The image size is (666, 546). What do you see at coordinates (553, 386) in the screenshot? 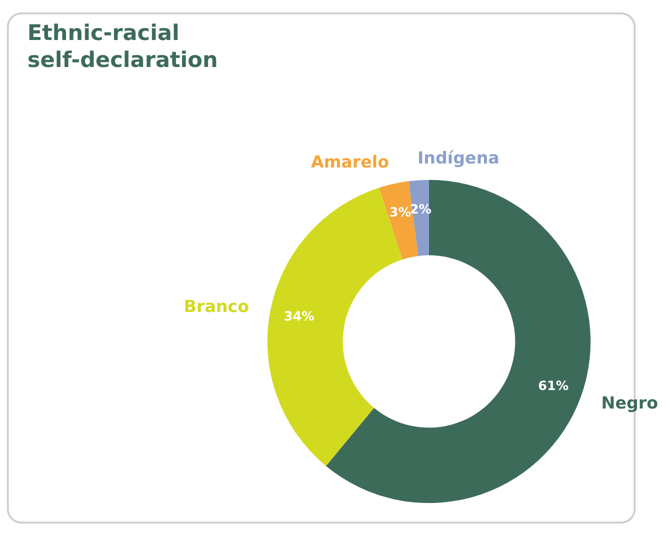
I see `data-label: 61%` at bounding box center [553, 386].